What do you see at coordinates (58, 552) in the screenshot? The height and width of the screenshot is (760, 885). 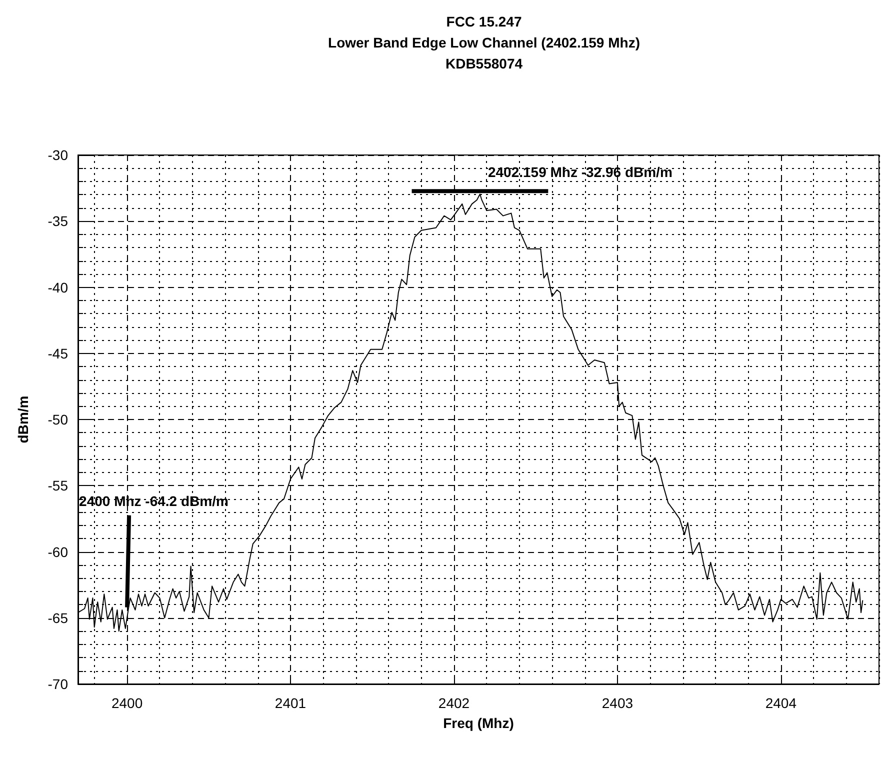 I see `y-tick-label: -60` at bounding box center [58, 552].